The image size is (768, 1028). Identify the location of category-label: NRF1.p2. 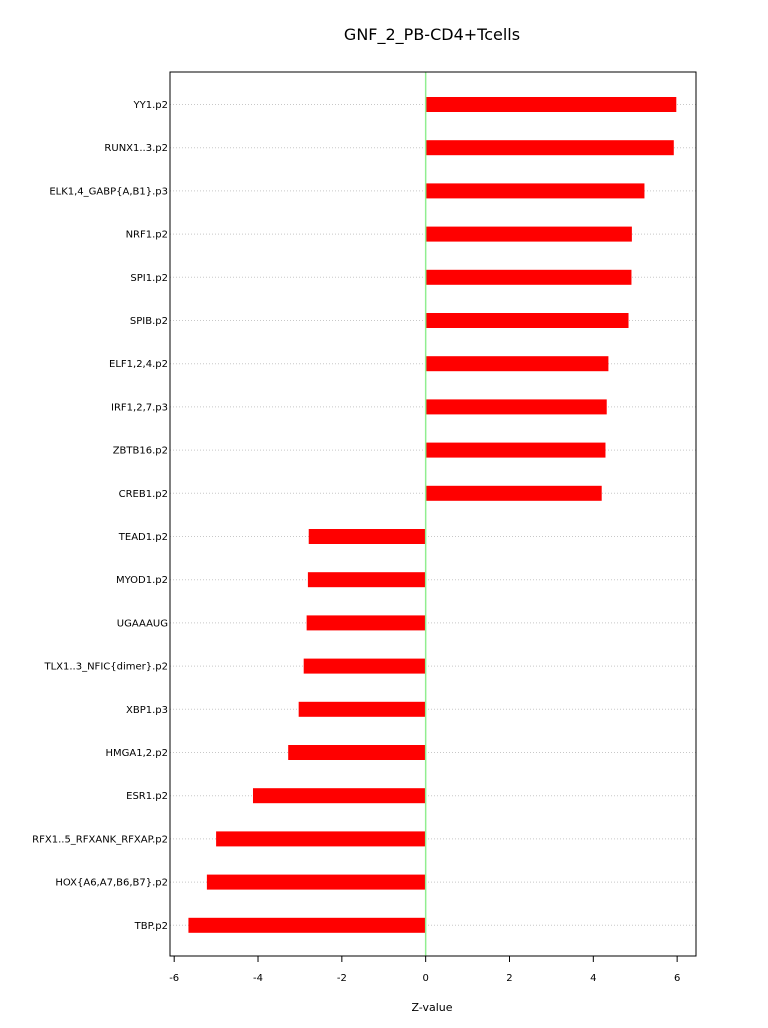
(147, 235).